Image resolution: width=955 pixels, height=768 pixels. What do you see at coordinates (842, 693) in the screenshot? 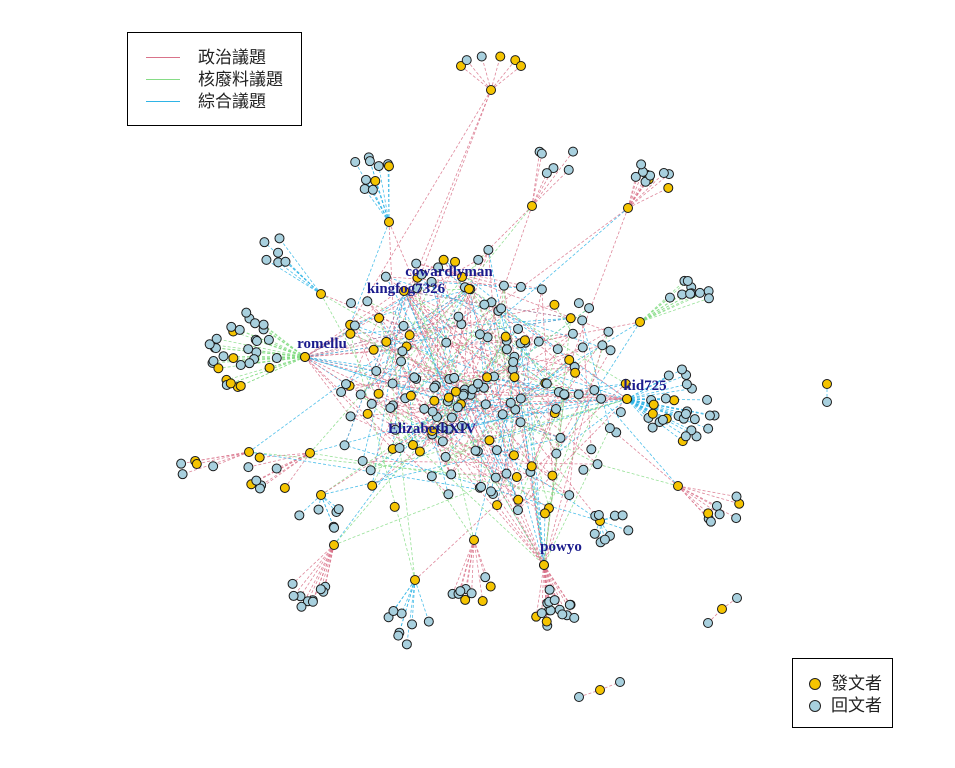
I see `node-type-legend: 發文者 回文者` at bounding box center [842, 693].